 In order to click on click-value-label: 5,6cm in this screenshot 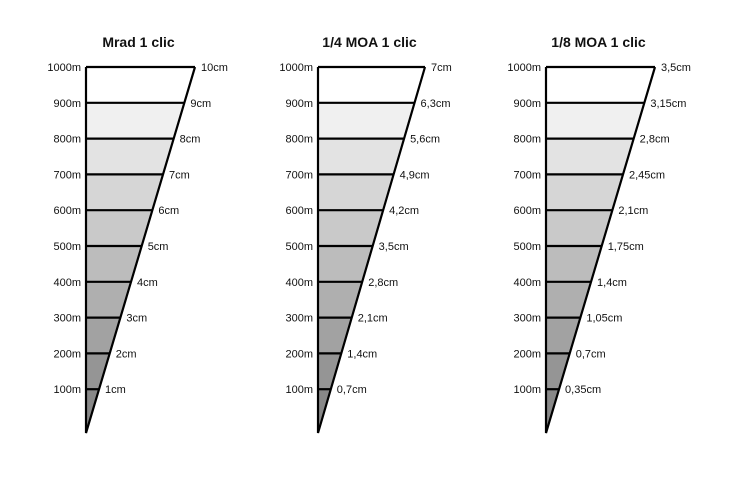, I will do `click(425, 140)`.